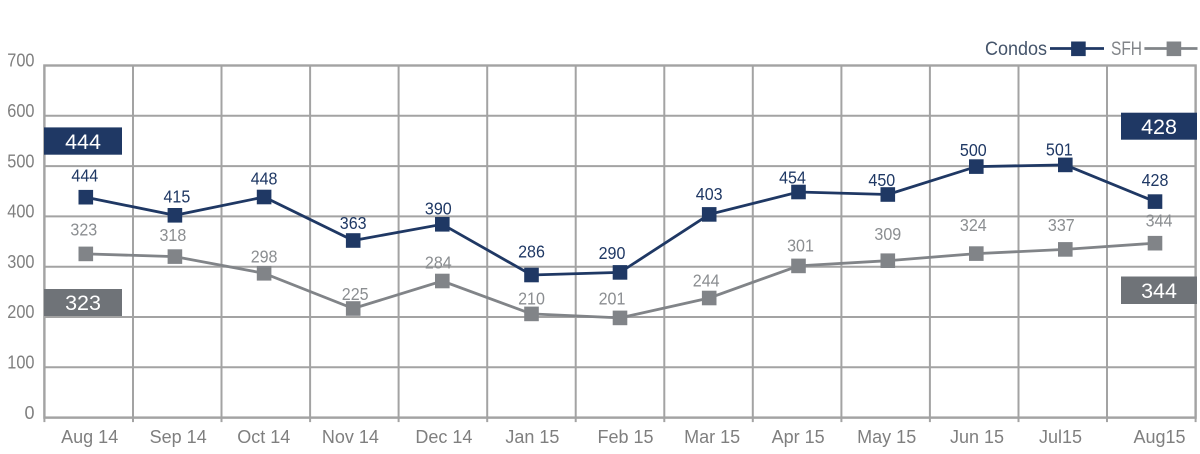 This screenshot has height=454, width=1200. What do you see at coordinates (177, 197) in the screenshot?
I see `svg-text: 415` at bounding box center [177, 197].